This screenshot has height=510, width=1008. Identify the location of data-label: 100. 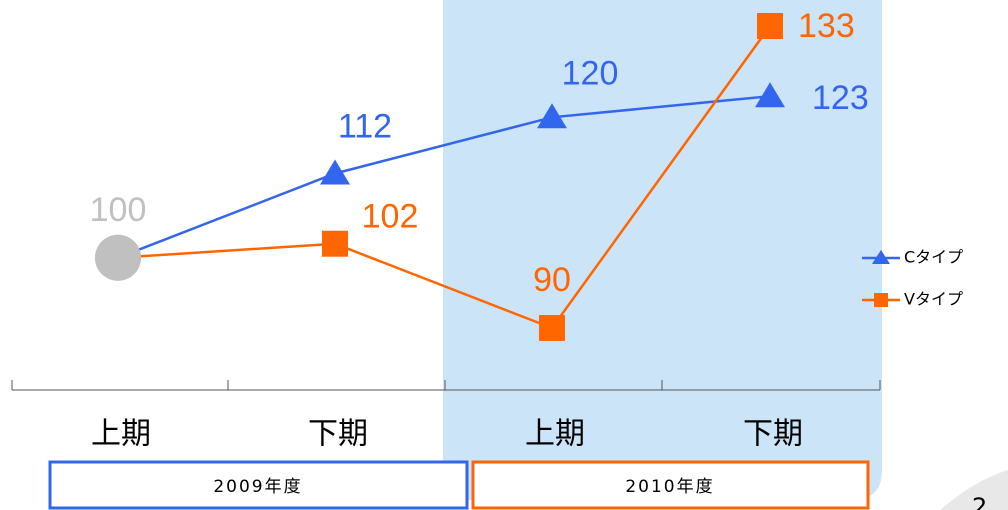
(118, 210).